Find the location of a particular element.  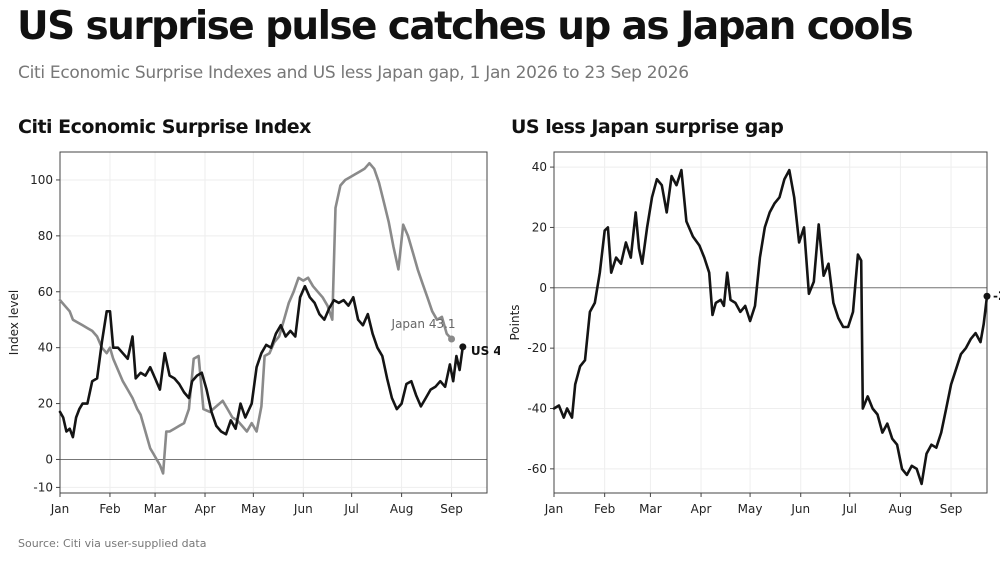

y-tick-label: -10 is located at coordinates (43, 487).